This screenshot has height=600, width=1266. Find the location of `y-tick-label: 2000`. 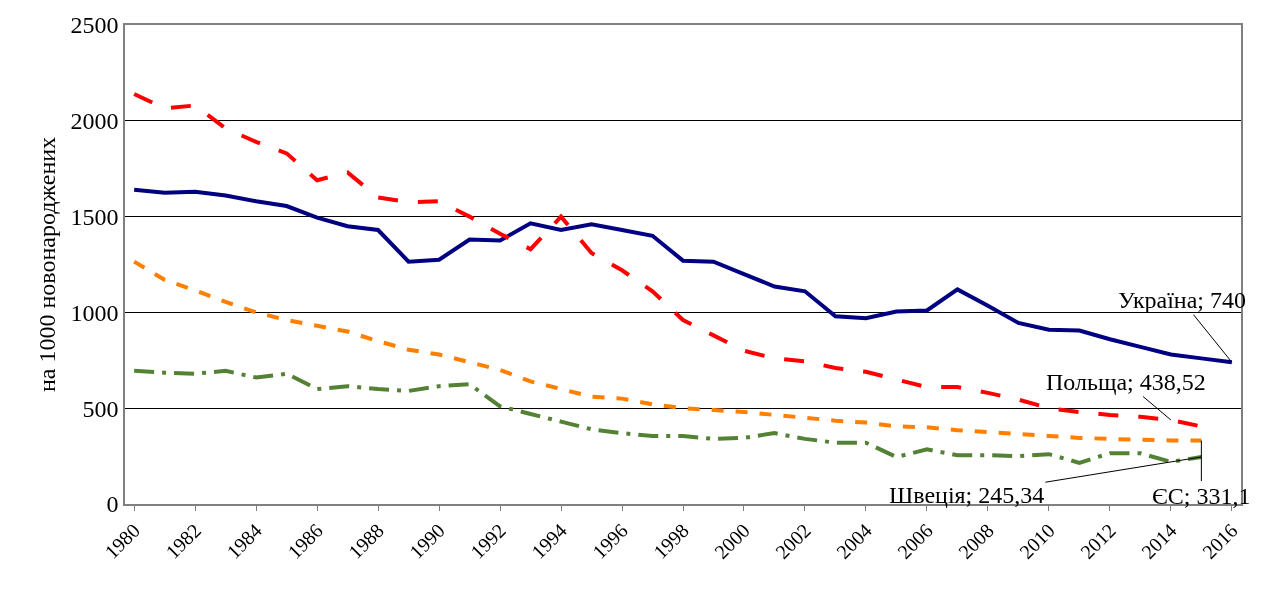

y-tick-label: 2000 is located at coordinates (94, 121).